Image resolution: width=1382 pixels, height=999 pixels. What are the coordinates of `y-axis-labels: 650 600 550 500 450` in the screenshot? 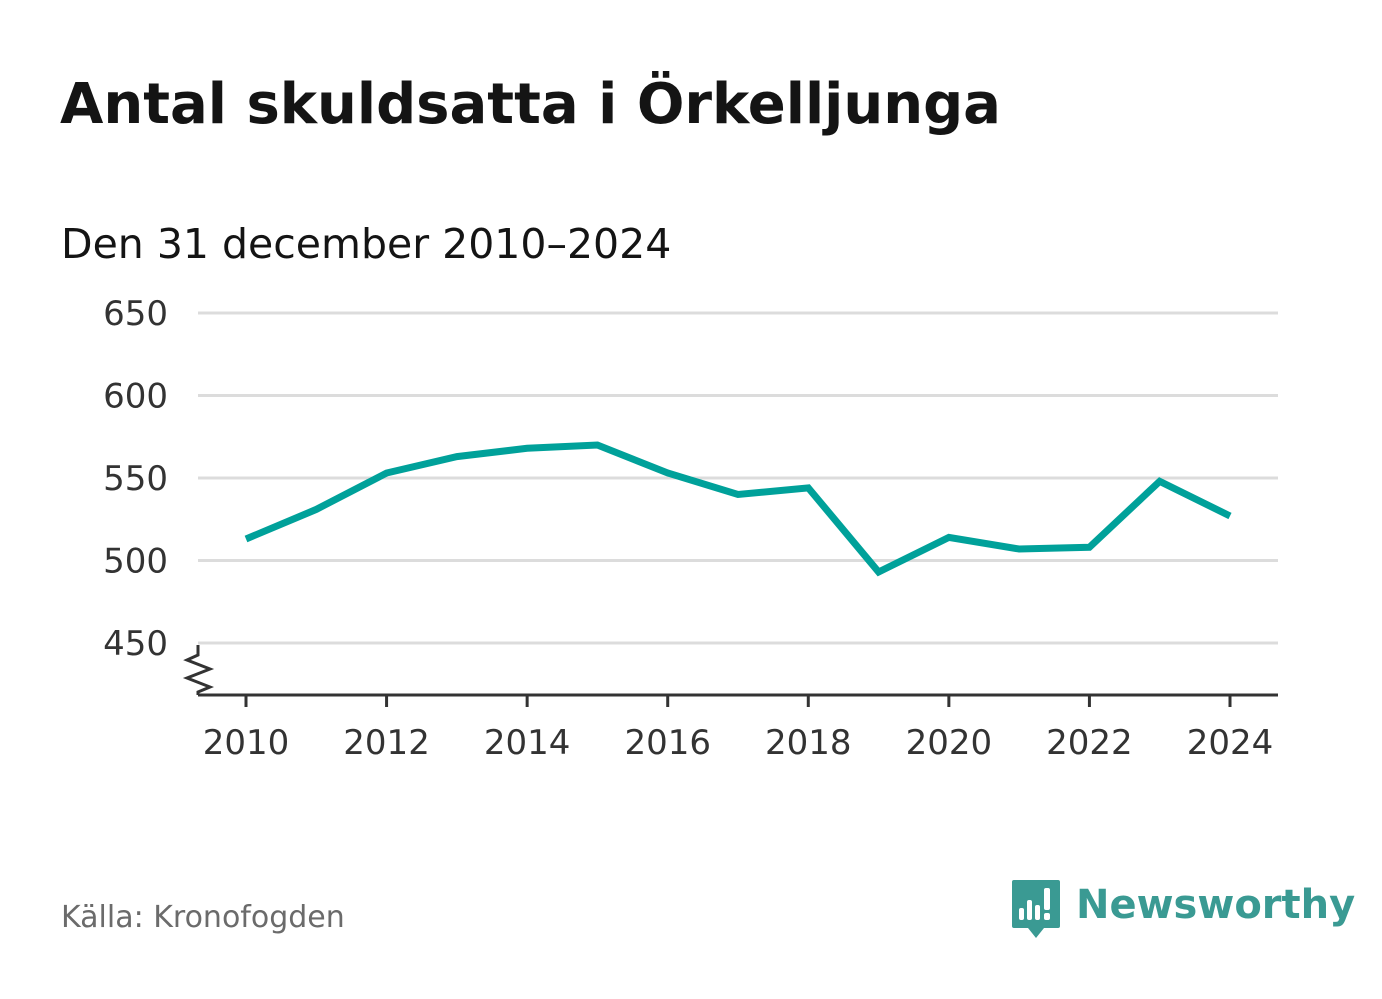 It's located at (135, 479).